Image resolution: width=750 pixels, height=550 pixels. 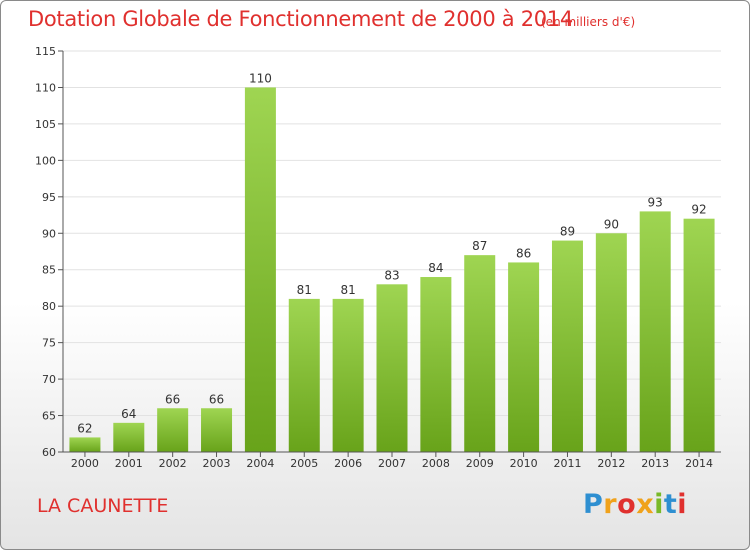 I want to click on y-tick-label: 85, so click(x=49, y=270).